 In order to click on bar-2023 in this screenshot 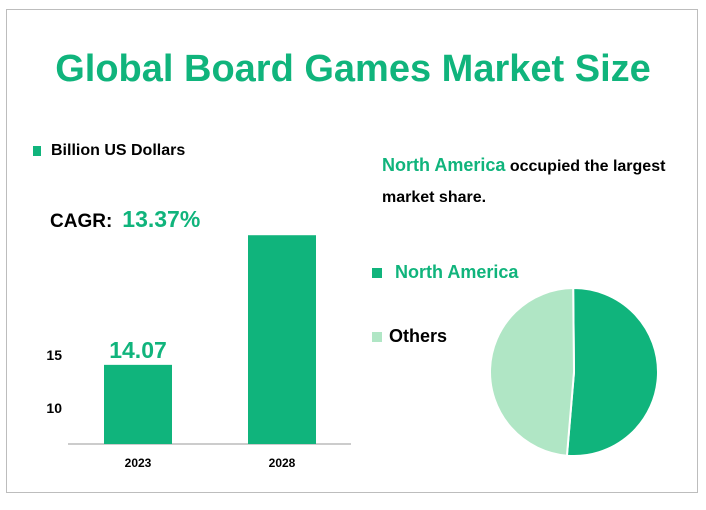, I will do `click(138, 404)`.